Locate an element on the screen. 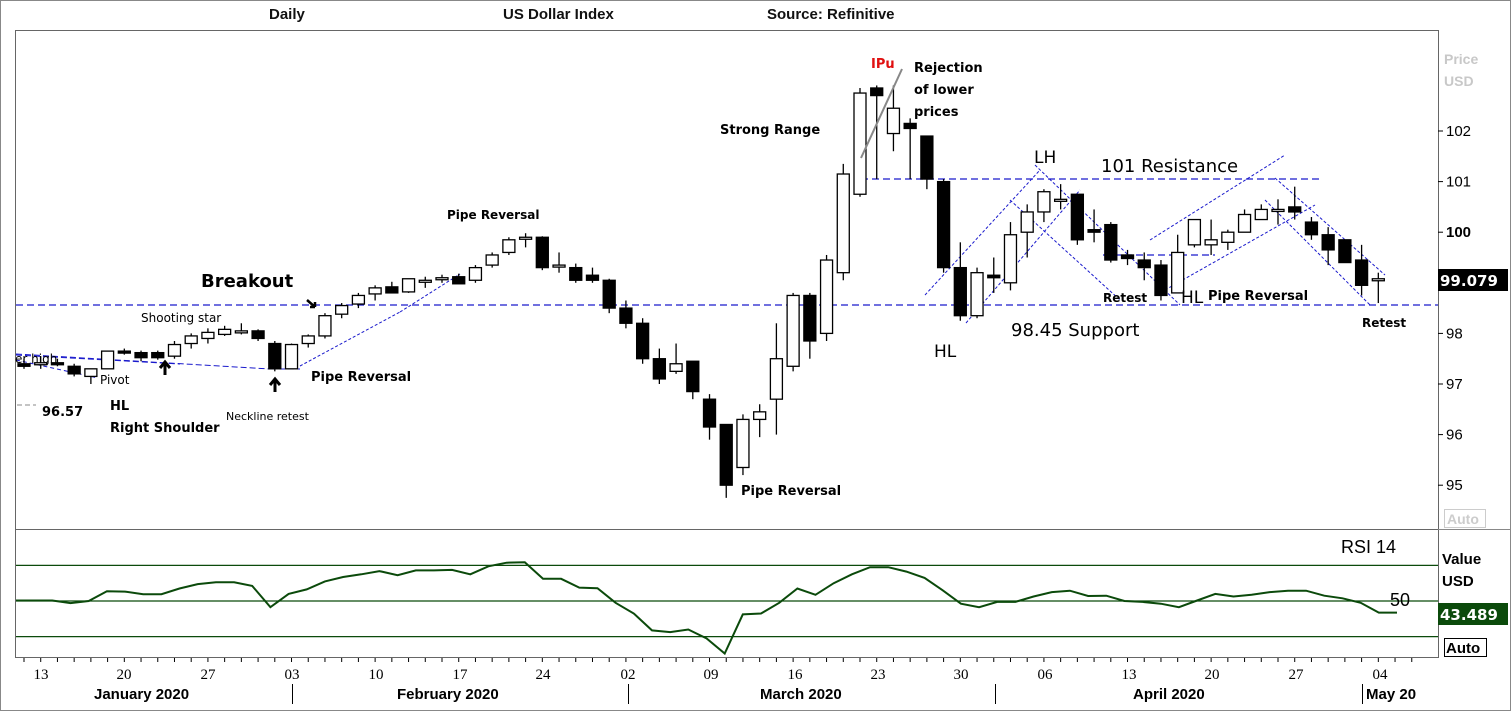 The width and height of the screenshot is (1511, 711). day-tick-label: 27 is located at coordinates (1297, 675).